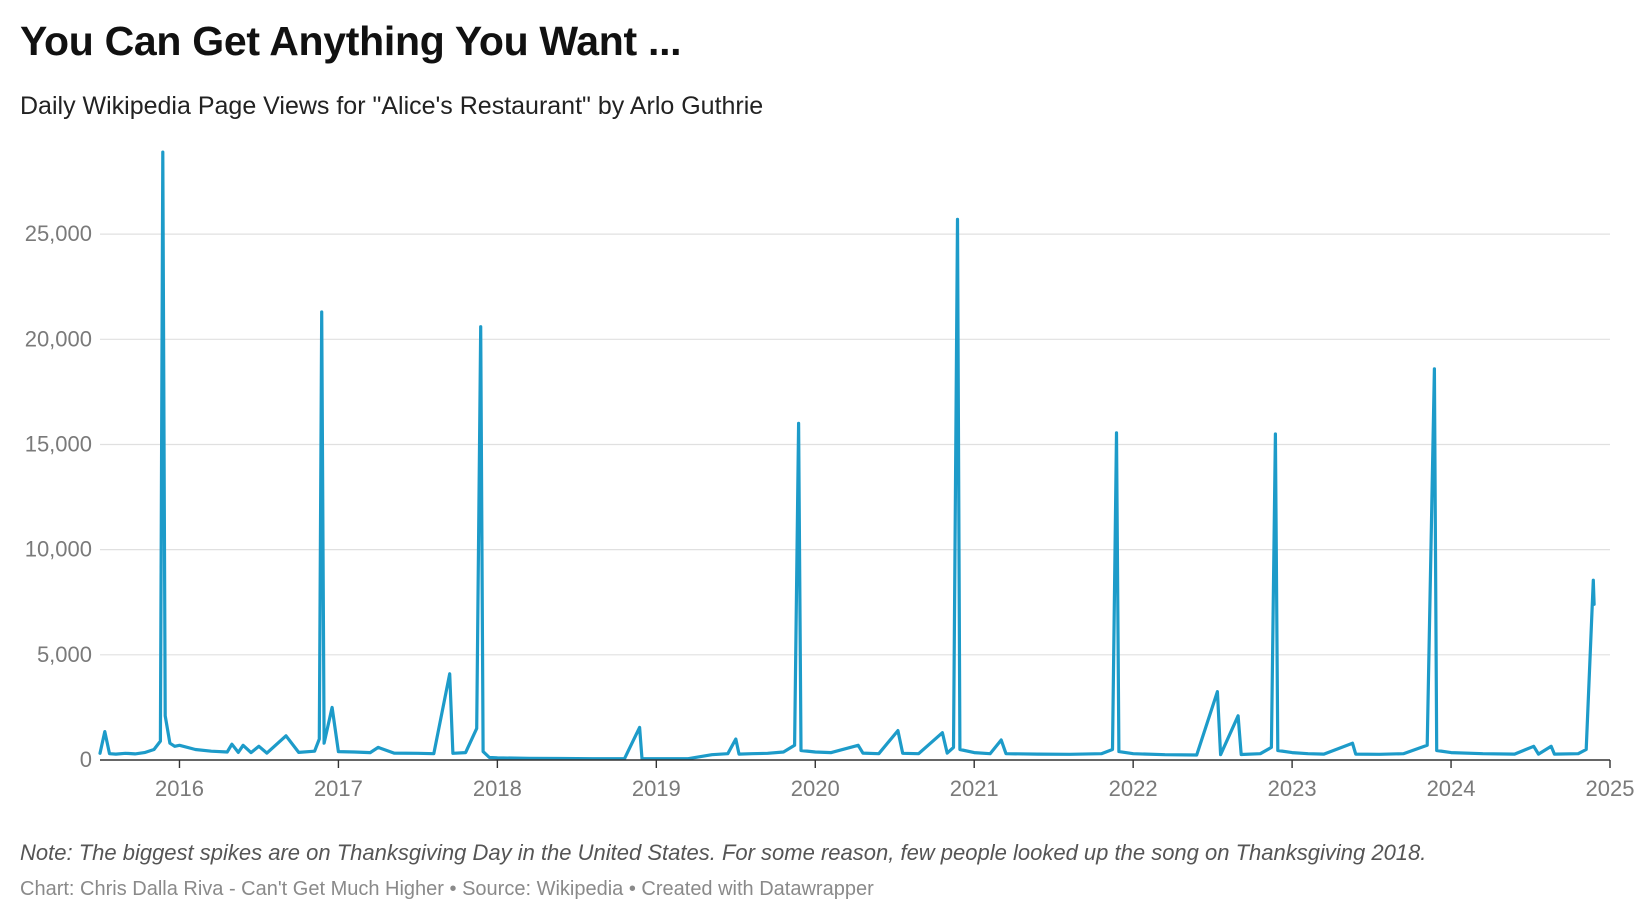  Describe the element at coordinates (497, 788) in the screenshot. I see `x-tick-label: 2018` at that location.